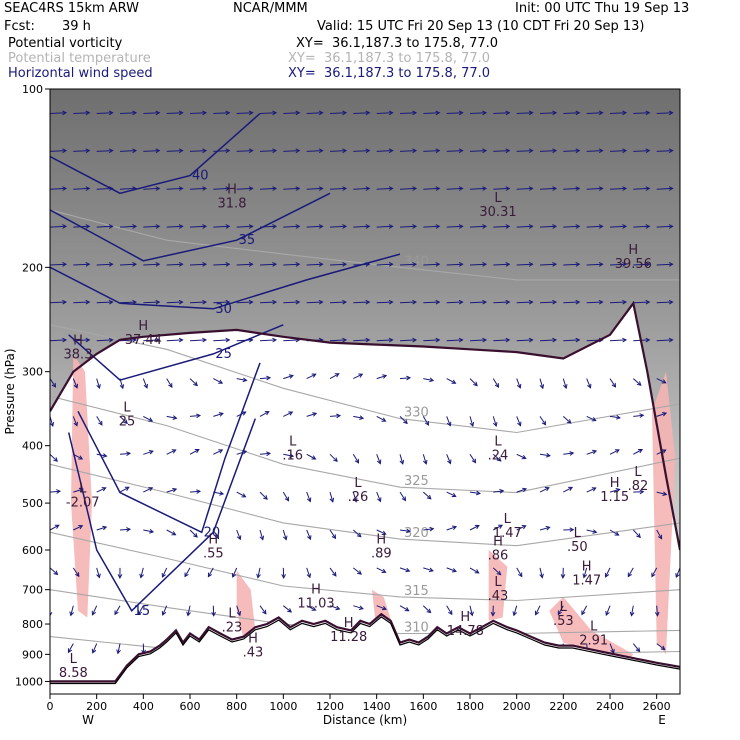 The width and height of the screenshot is (740, 740). Describe the element at coordinates (377, 706) in the screenshot. I see `x-tick-label: 1400` at that location.